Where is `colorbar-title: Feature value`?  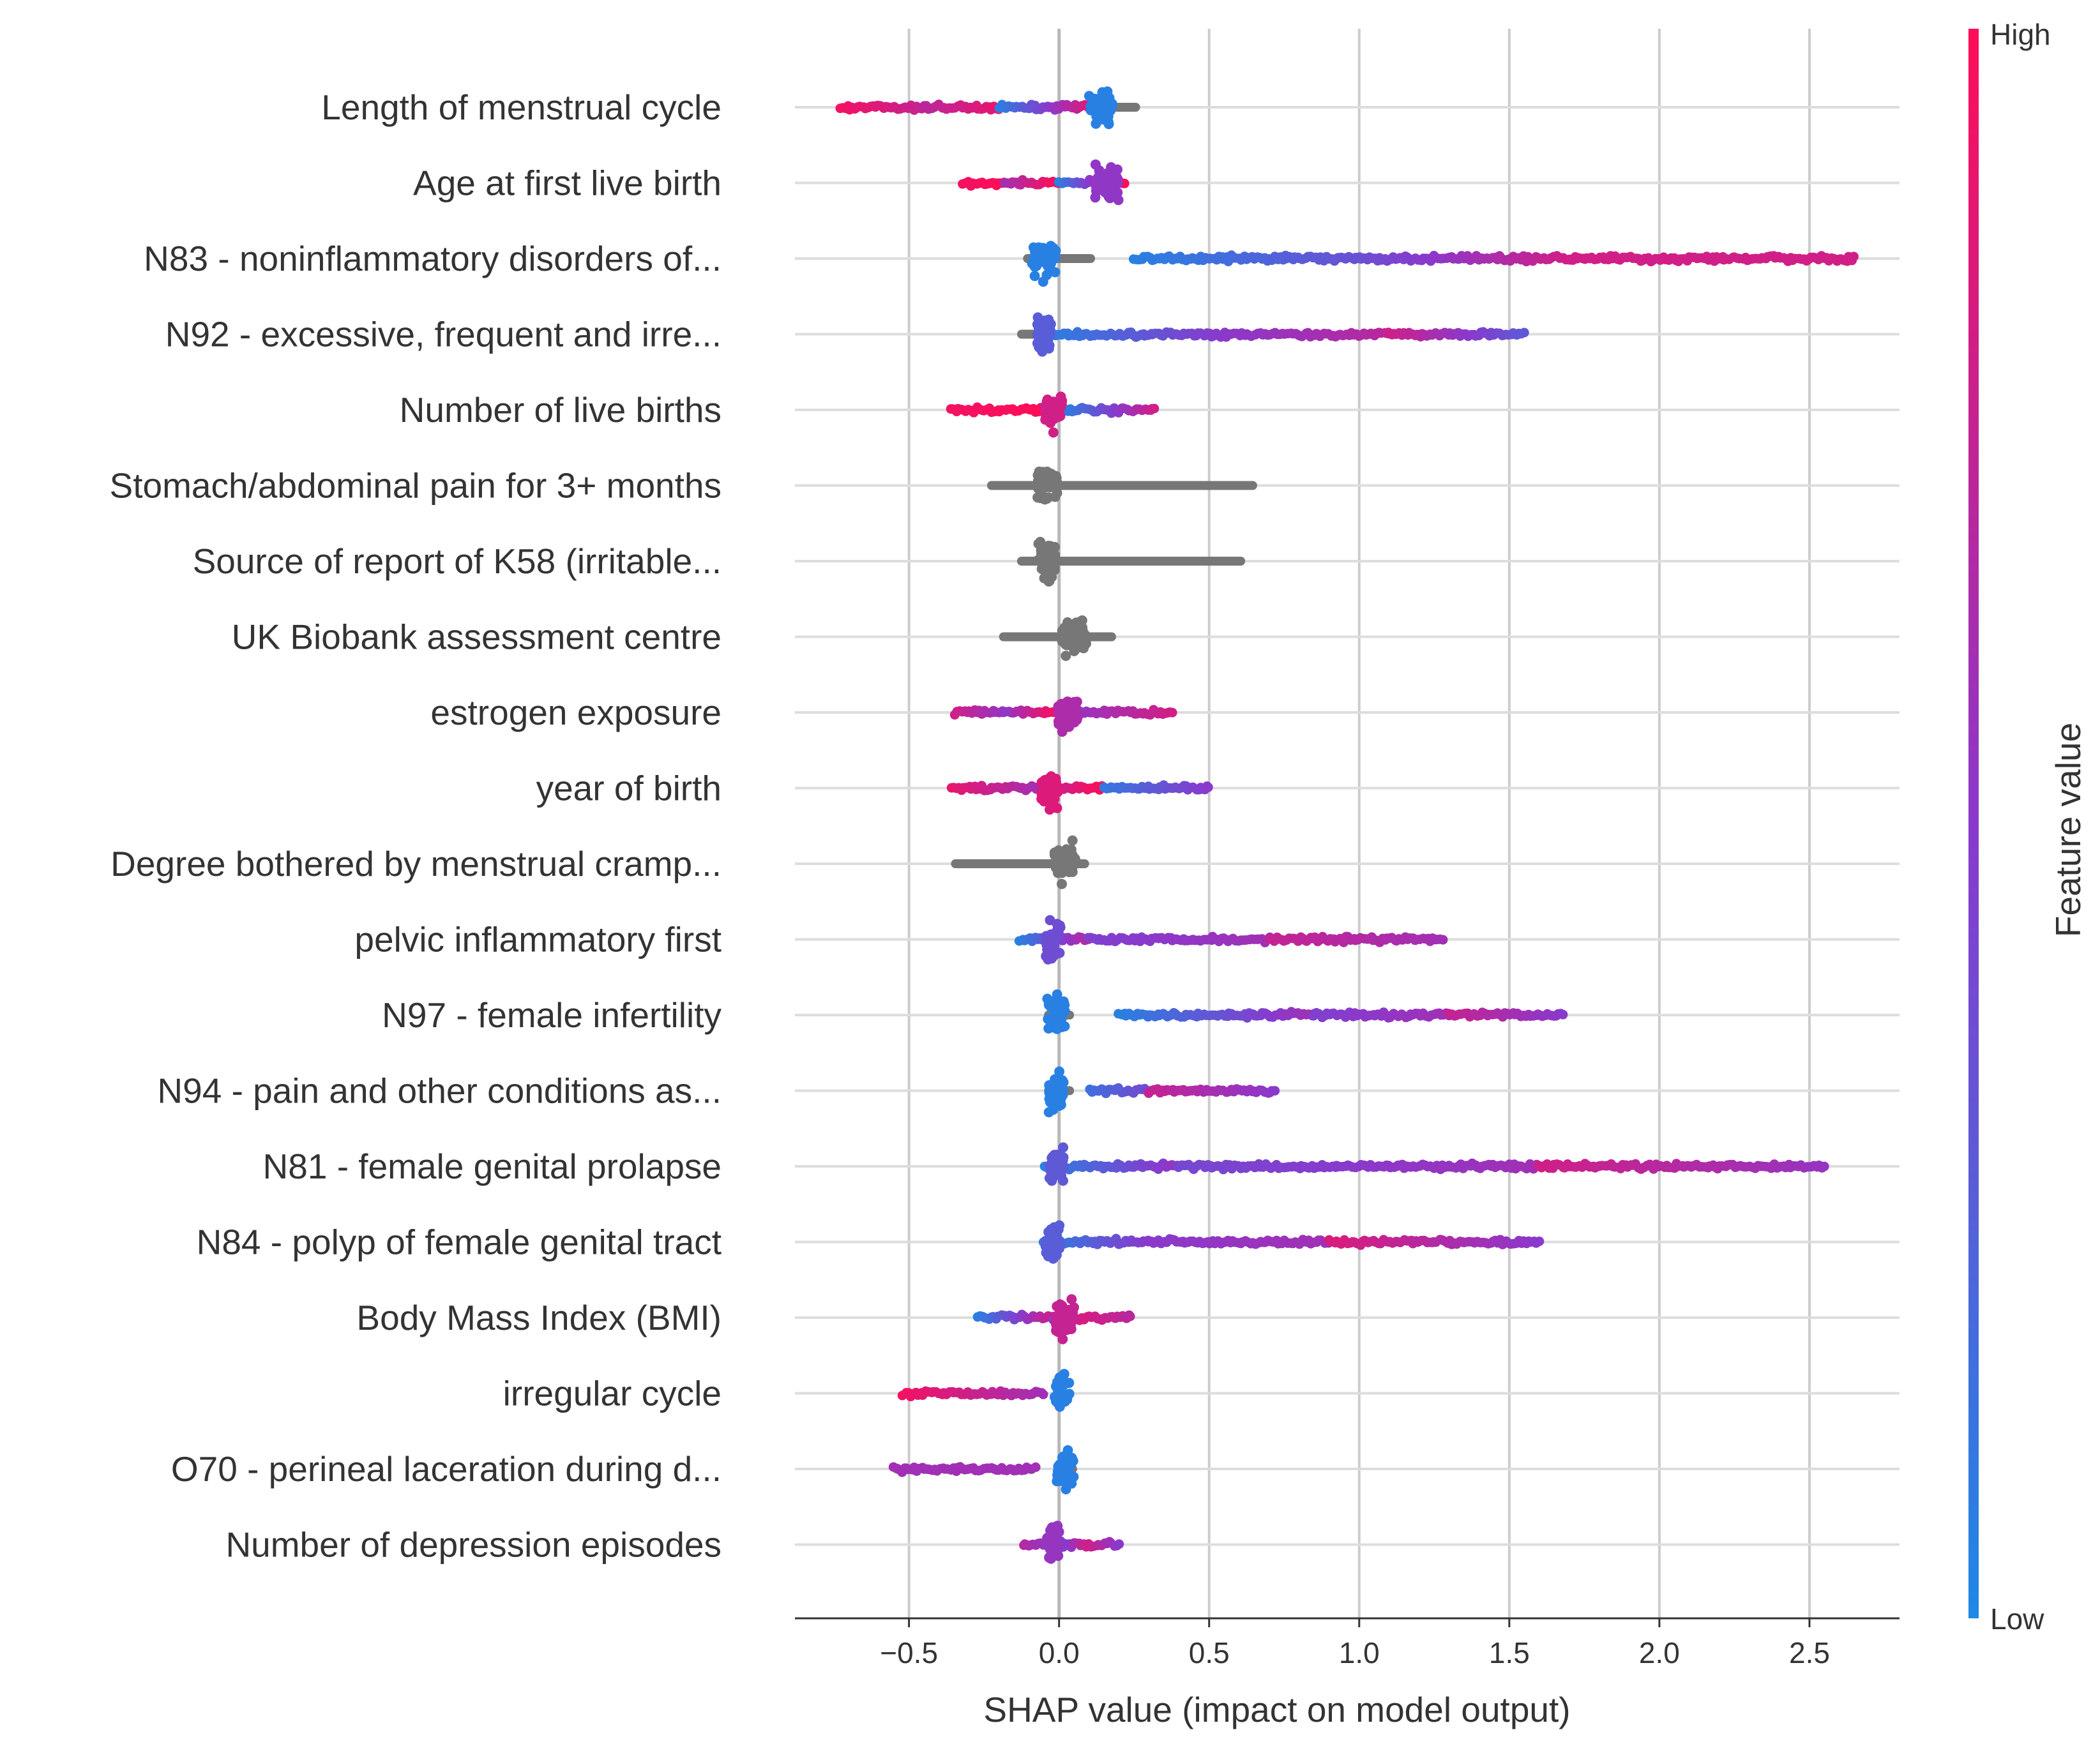
colorbar-title: Feature value is located at coordinates (2068, 830).